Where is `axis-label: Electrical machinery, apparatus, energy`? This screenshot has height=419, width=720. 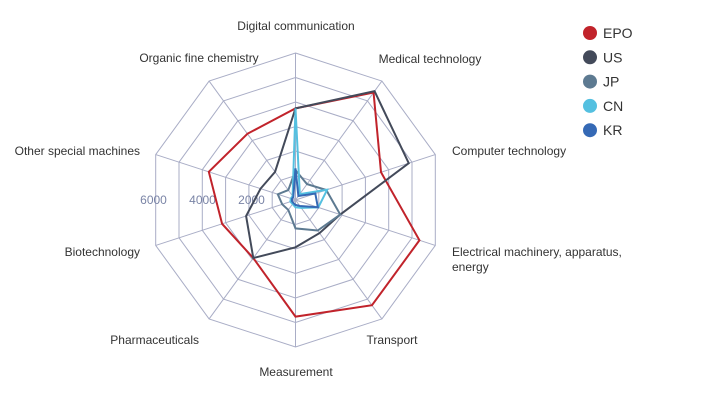 axis-label: Electrical machinery, apparatus, energy is located at coordinates (537, 259).